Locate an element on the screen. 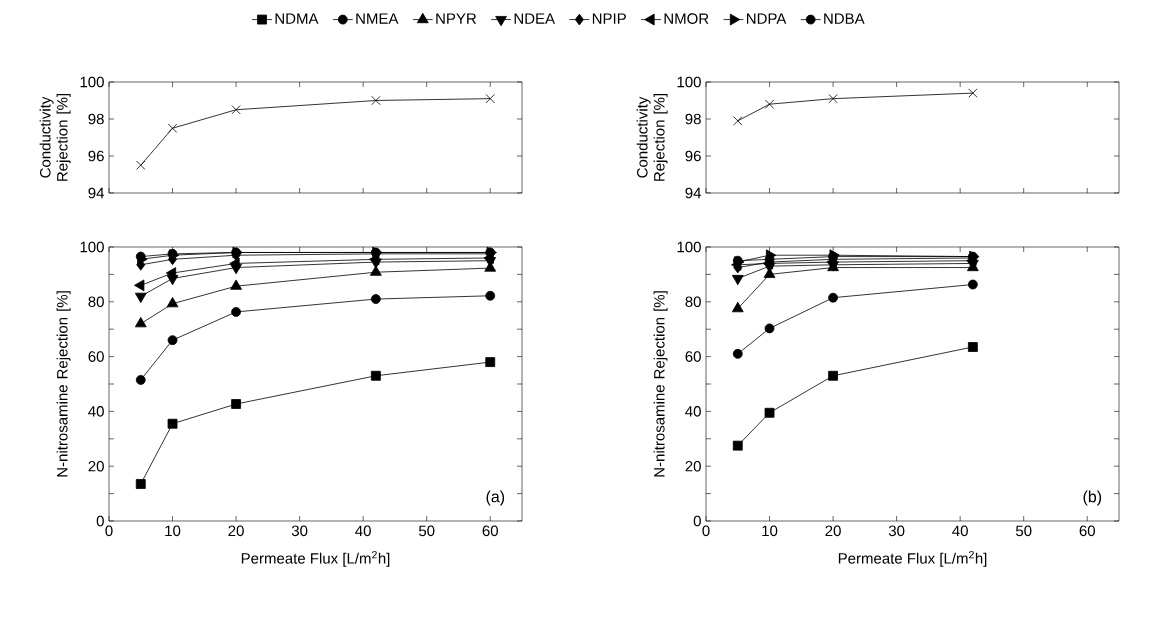  annotation: (b) is located at coordinates (1092, 498).